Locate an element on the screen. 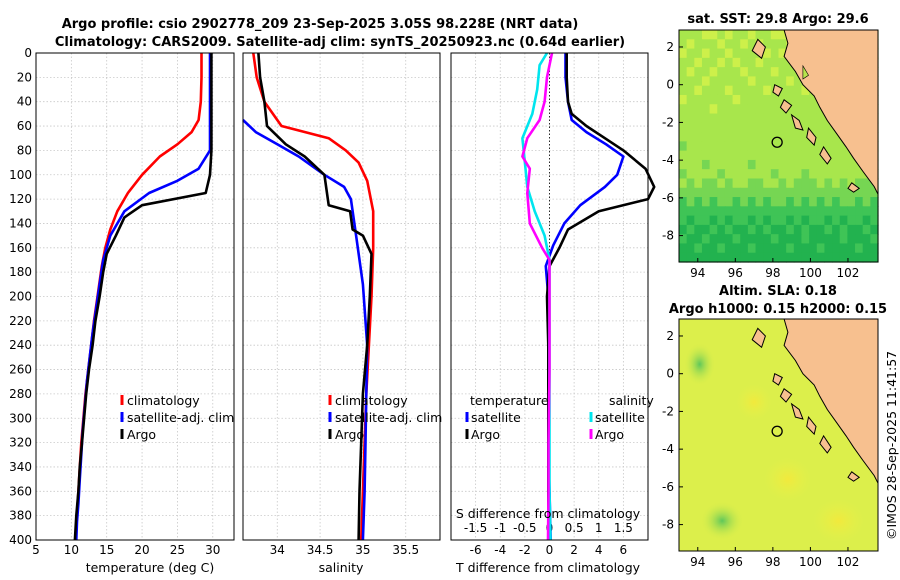  lat-tick-label: -6 is located at coordinates (668, 487).